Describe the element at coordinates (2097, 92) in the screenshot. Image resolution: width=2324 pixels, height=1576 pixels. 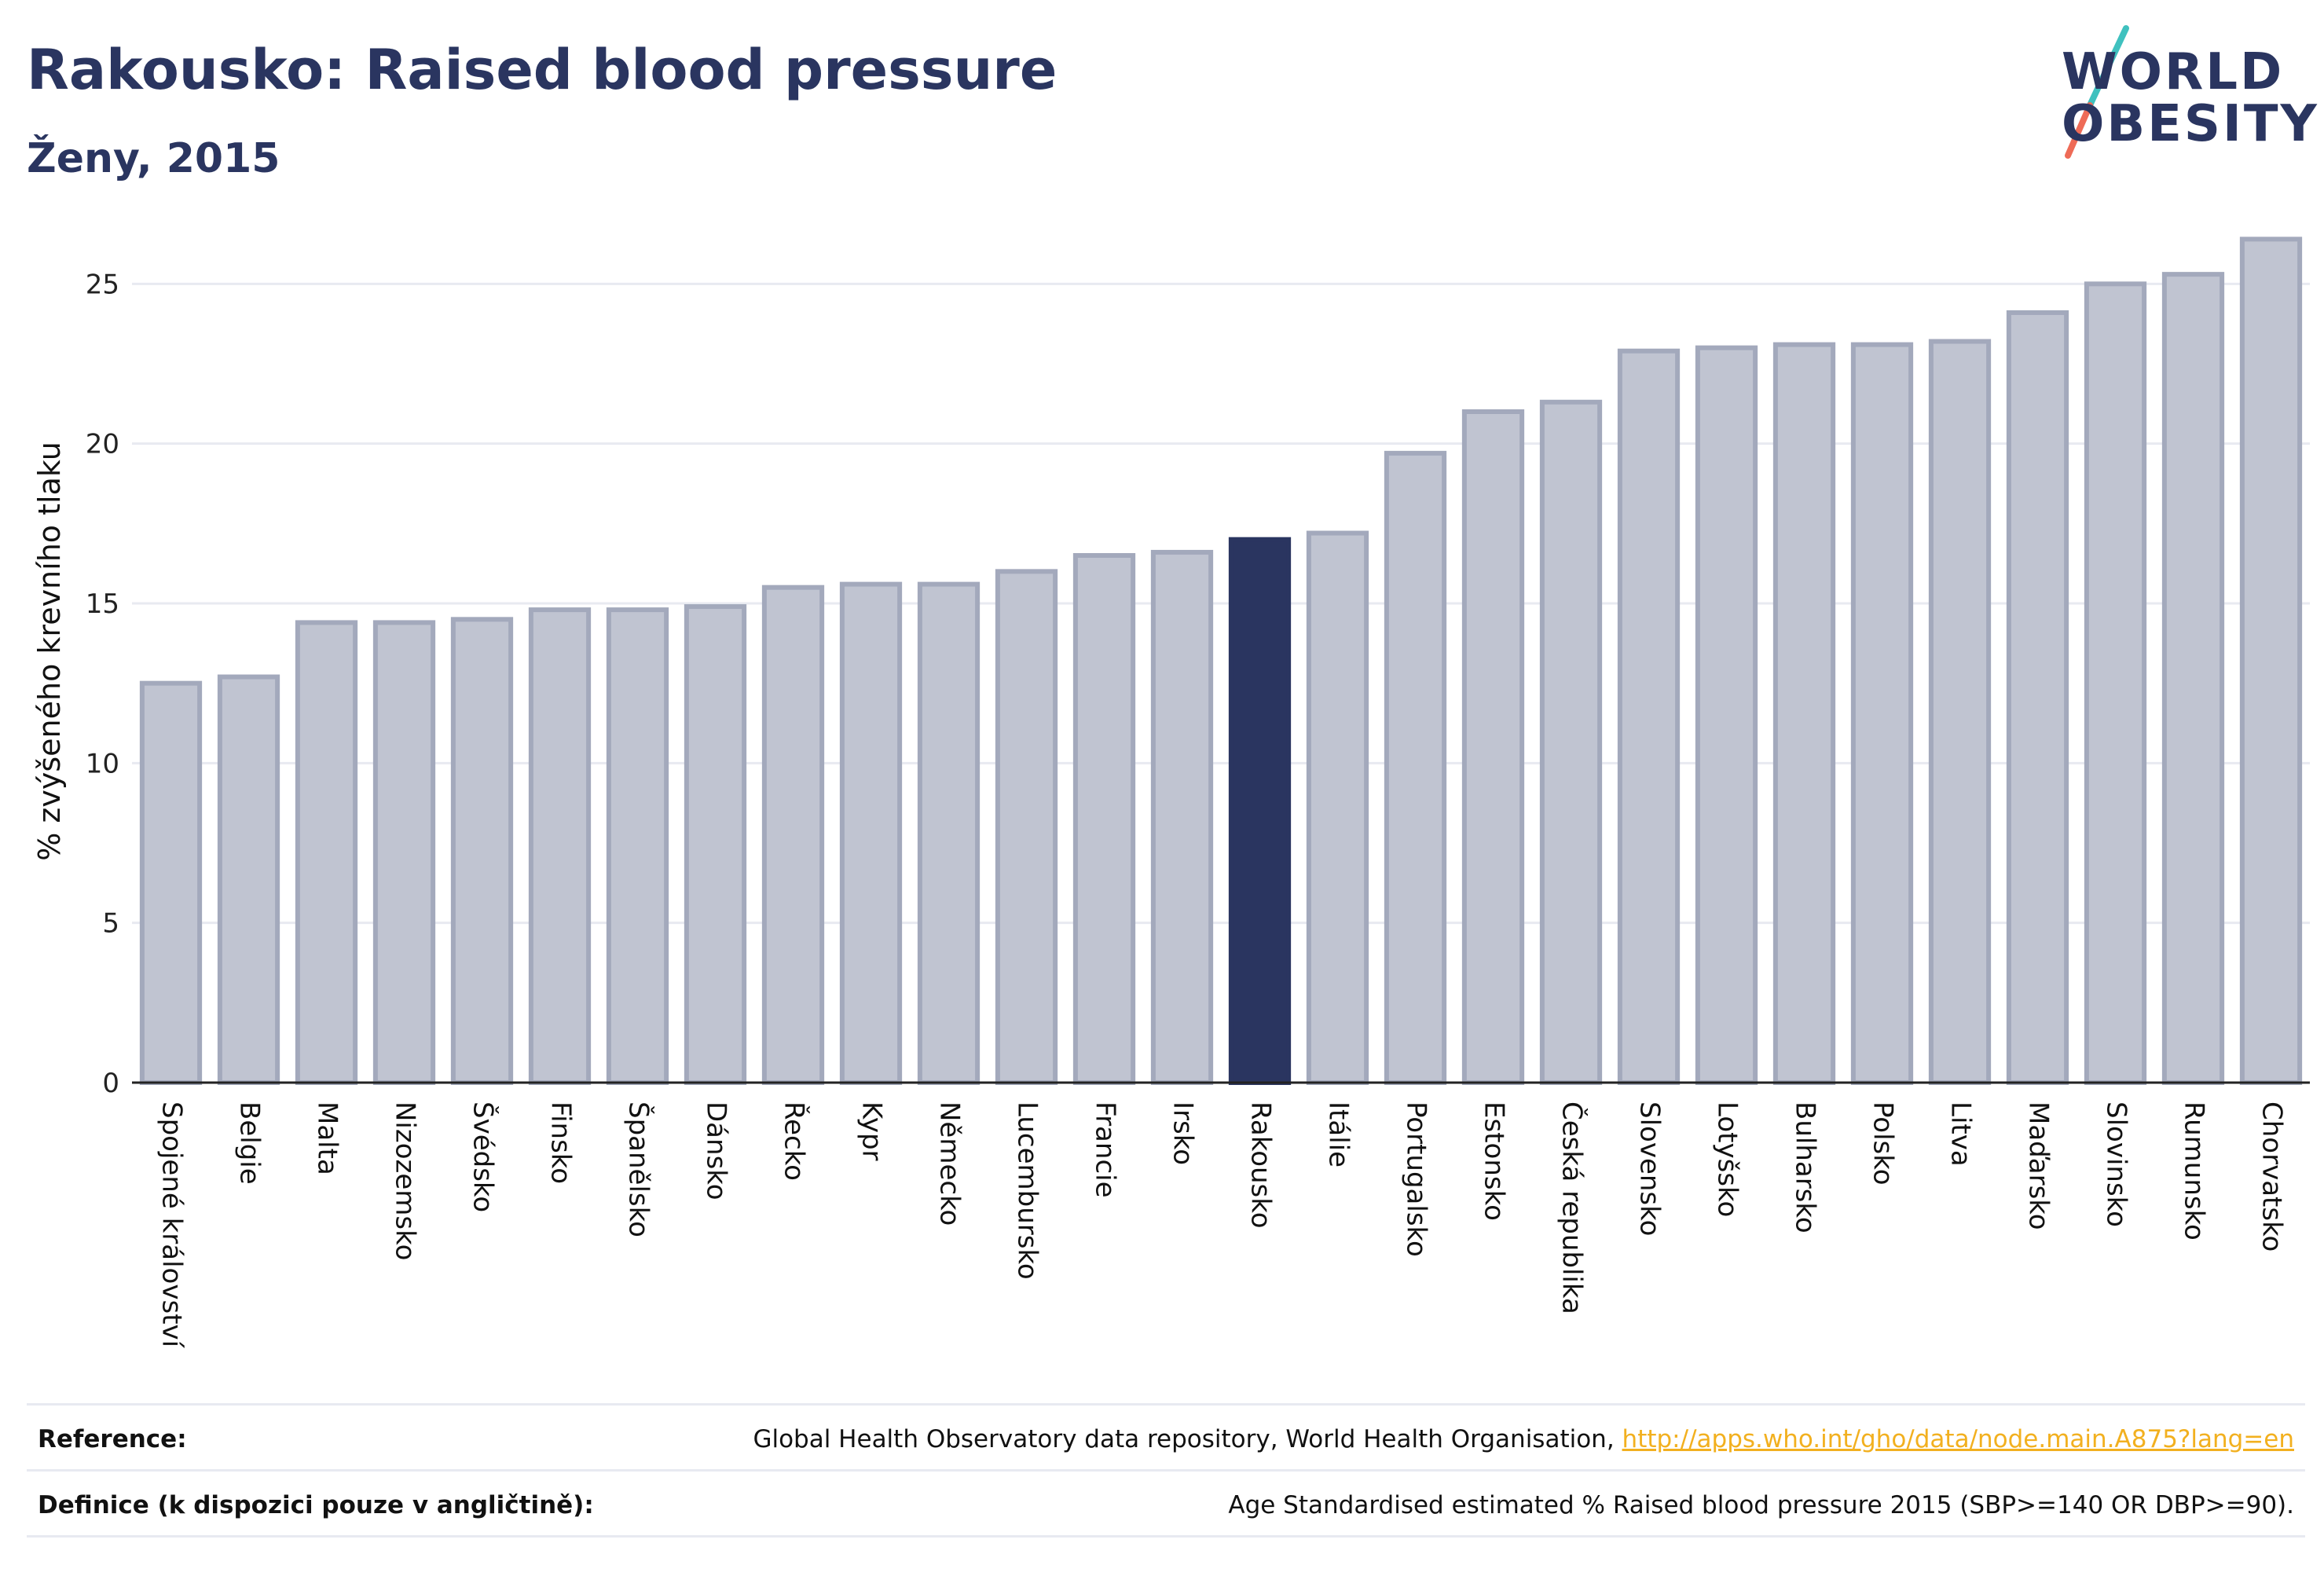
I see `logo-slash-icon` at that location.